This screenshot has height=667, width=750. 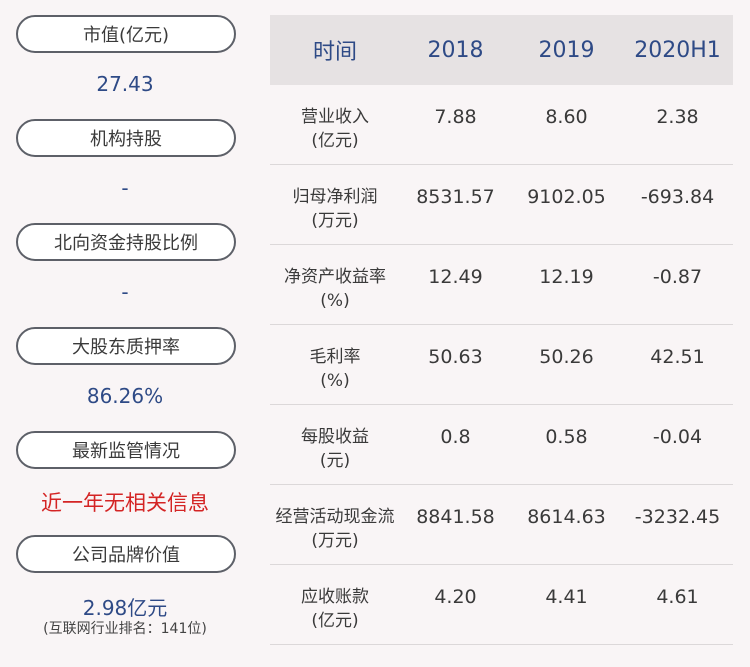 What do you see at coordinates (501, 605) in the screenshot?
I see `table-row: 应收账款 (亿元) 4.20 4.41 4.61` at bounding box center [501, 605].